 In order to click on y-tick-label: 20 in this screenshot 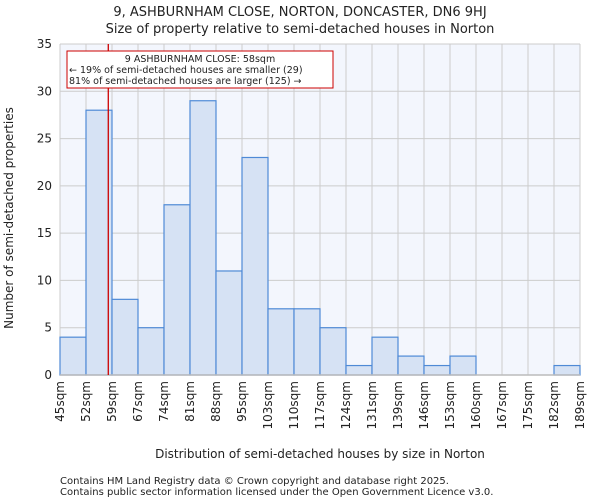, I will do `click(44, 186)`.